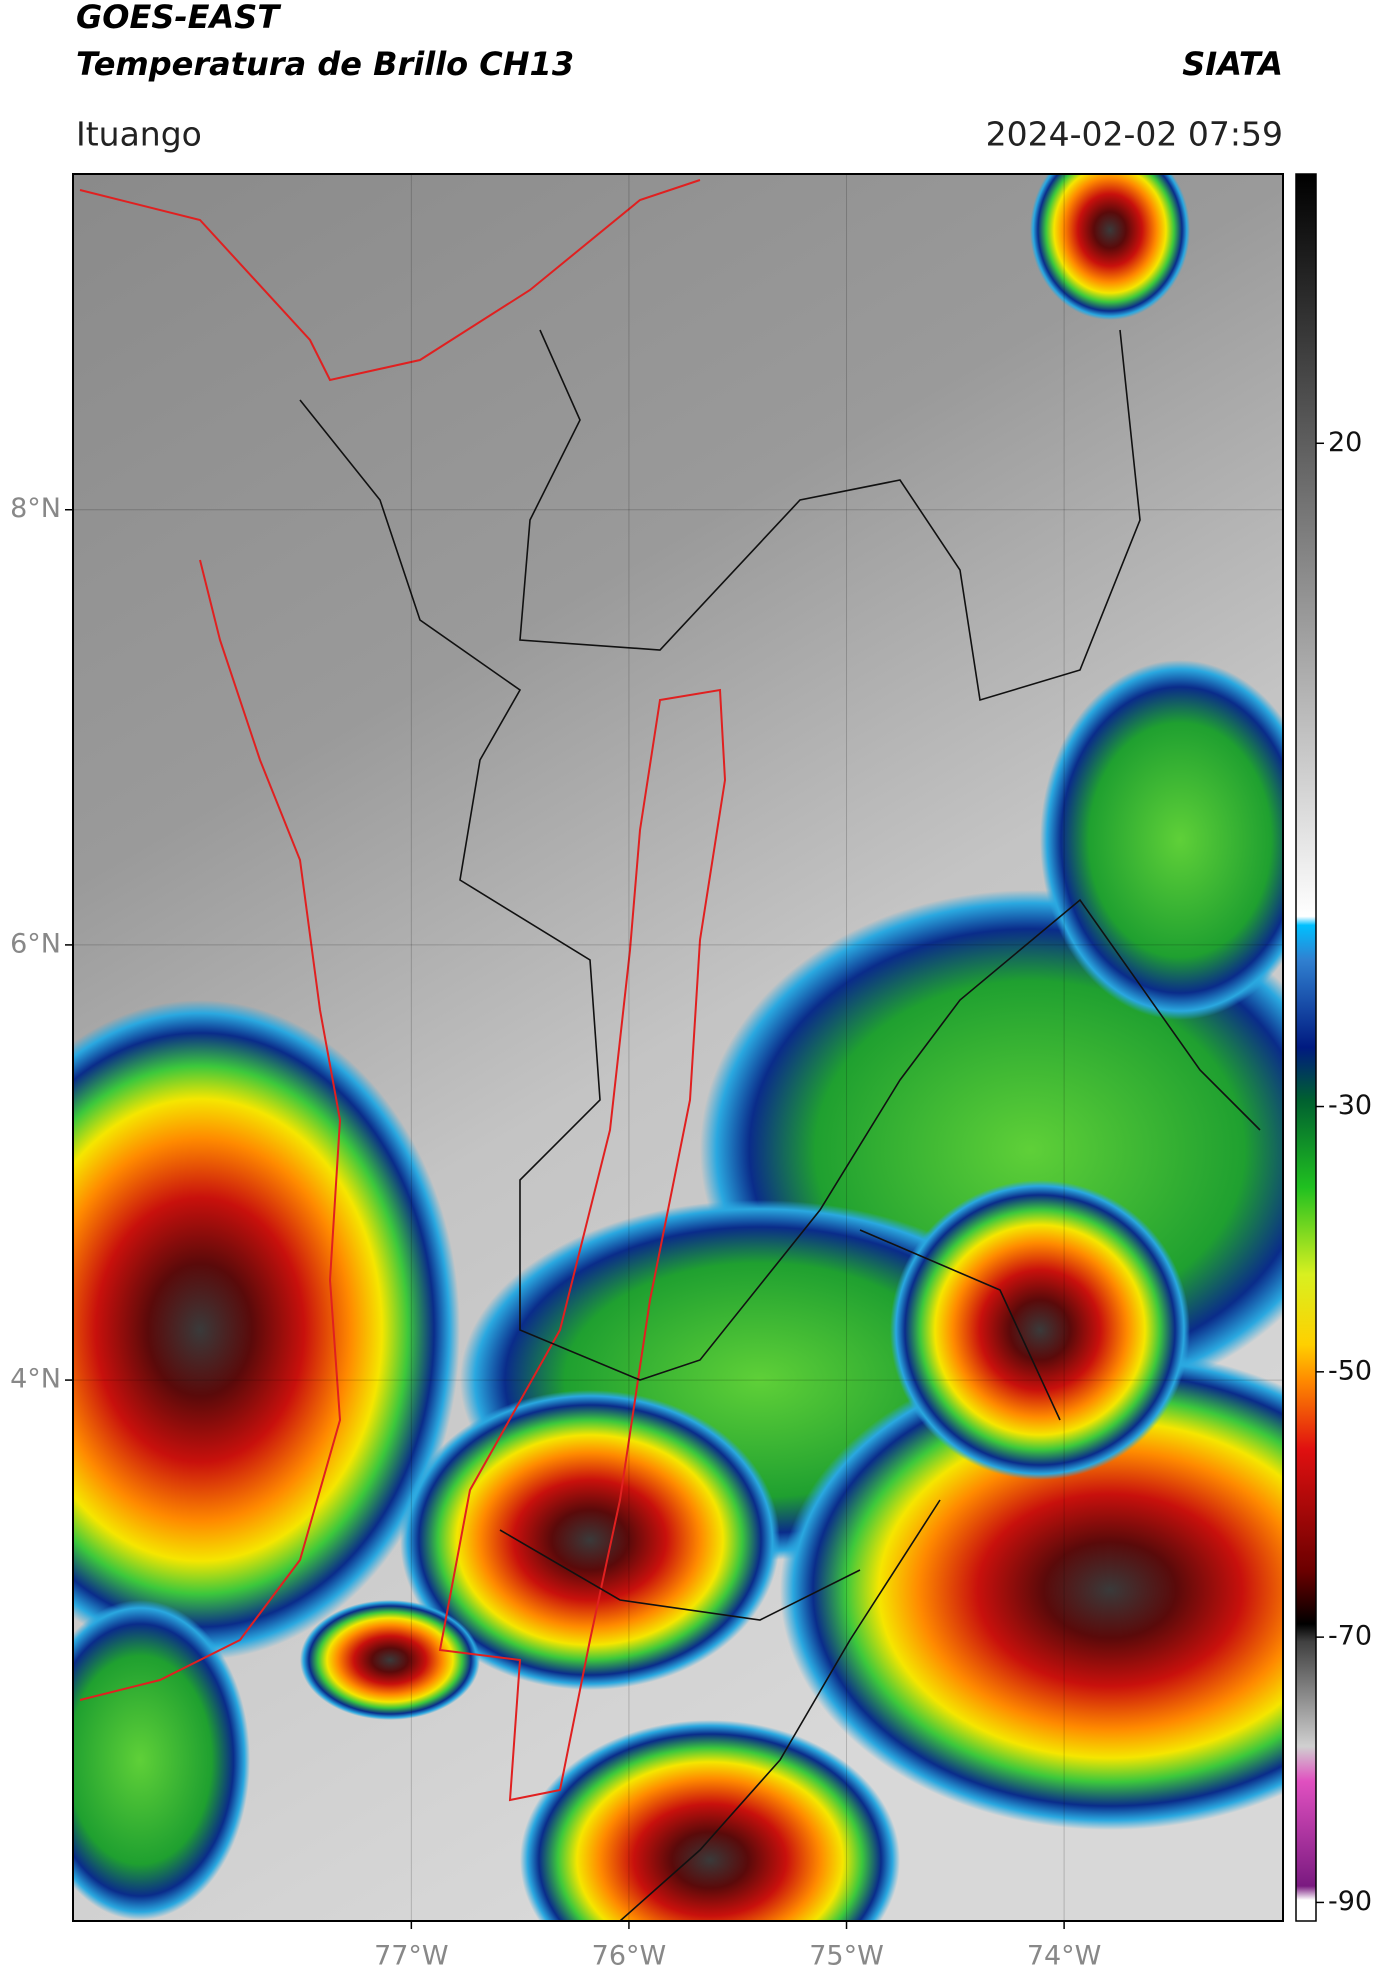  Describe the element at coordinates (325, 64) in the screenshot. I see `subtitle: Temperatura de Brillo CH13` at that location.